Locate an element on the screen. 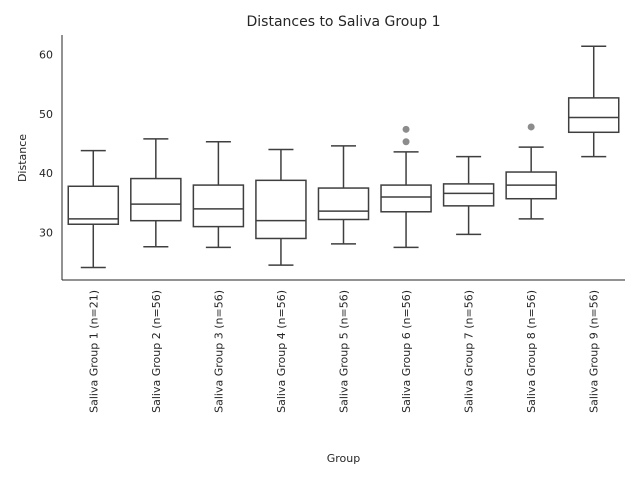  x-tick-label: Saliva Group 3 (n=56) is located at coordinates (218, 351).